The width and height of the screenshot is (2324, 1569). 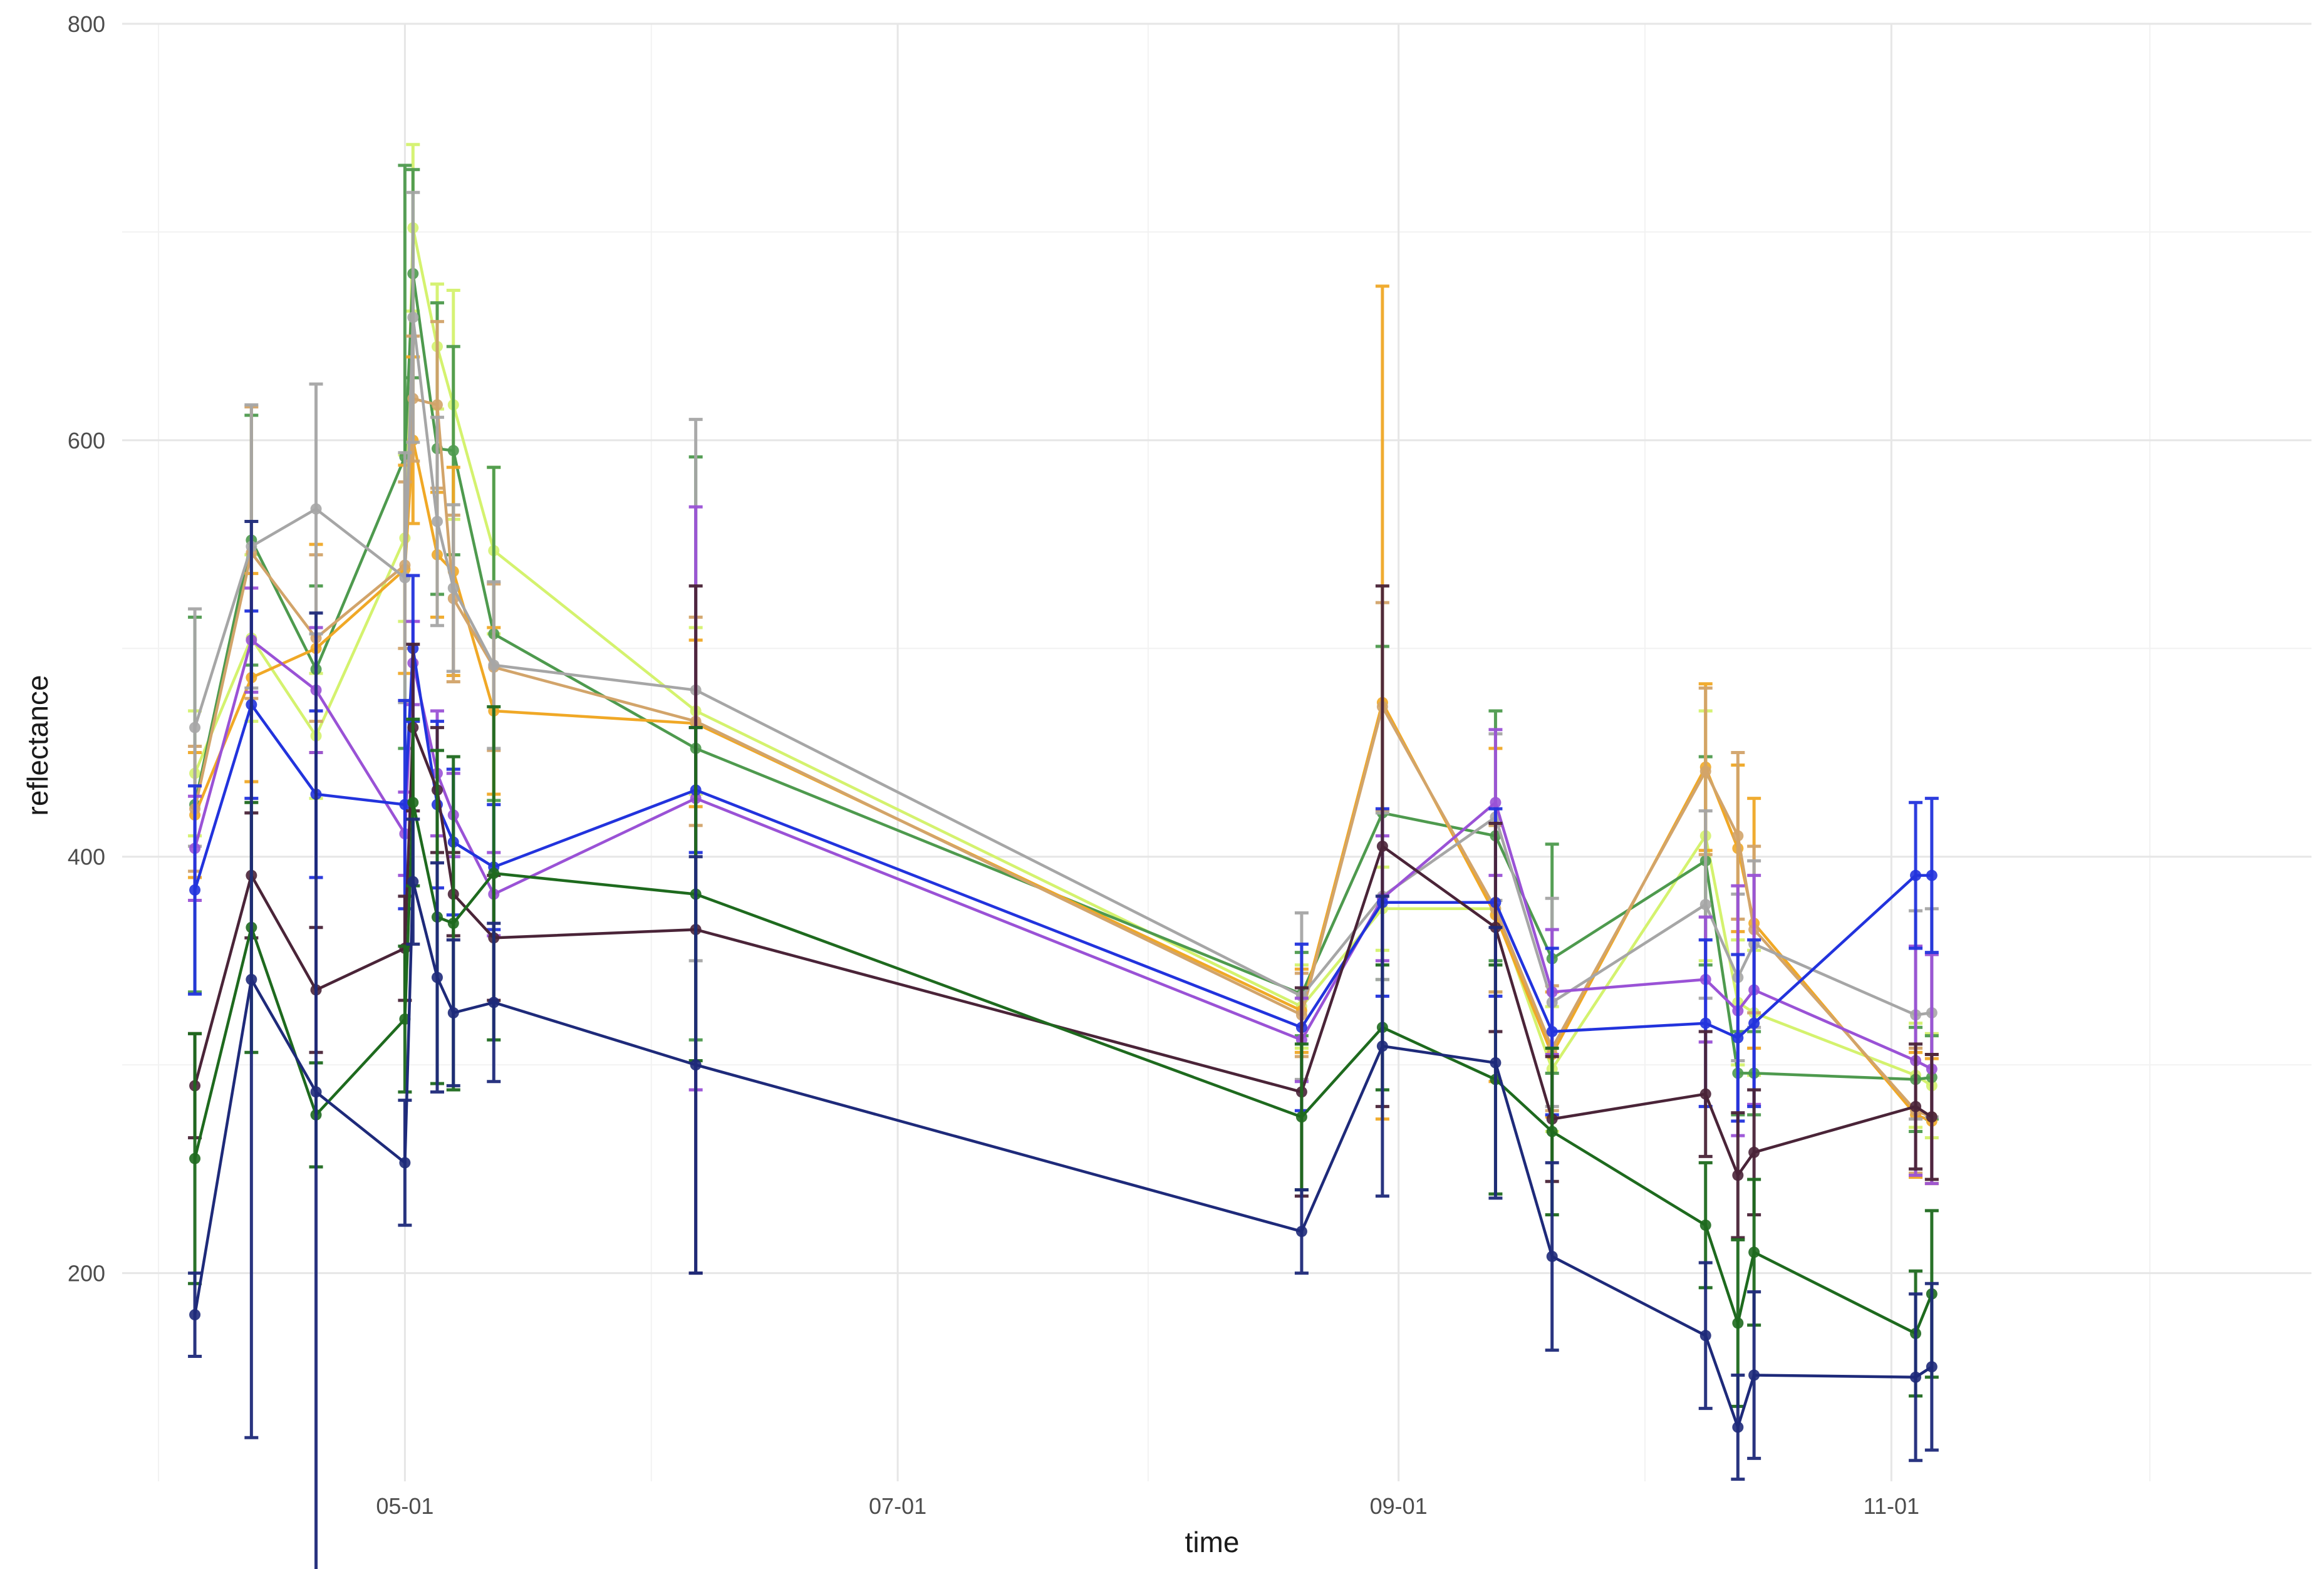 I want to click on y-axis-title: reflectance, so click(x=37, y=745).